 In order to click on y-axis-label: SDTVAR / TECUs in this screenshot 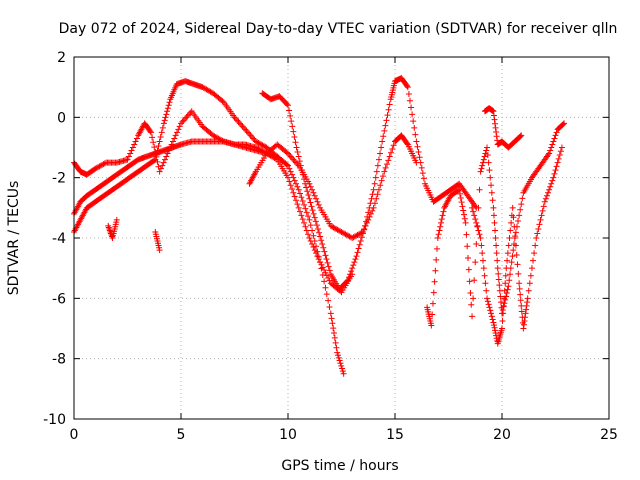, I will do `click(14, 238)`.